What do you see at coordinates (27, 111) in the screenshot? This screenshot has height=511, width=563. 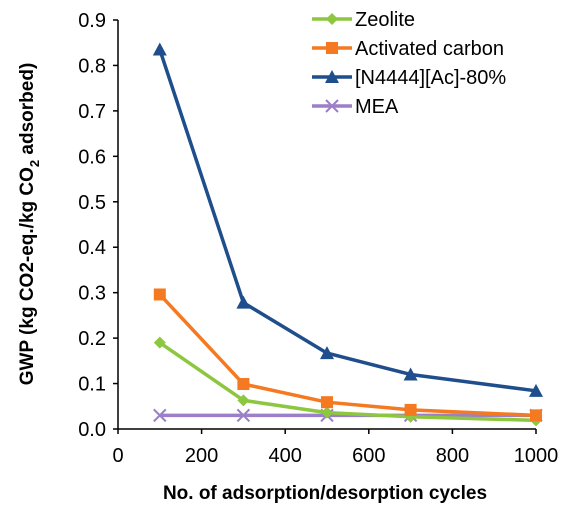 I see `y-axis-title-part: adsorbed)` at bounding box center [27, 111].